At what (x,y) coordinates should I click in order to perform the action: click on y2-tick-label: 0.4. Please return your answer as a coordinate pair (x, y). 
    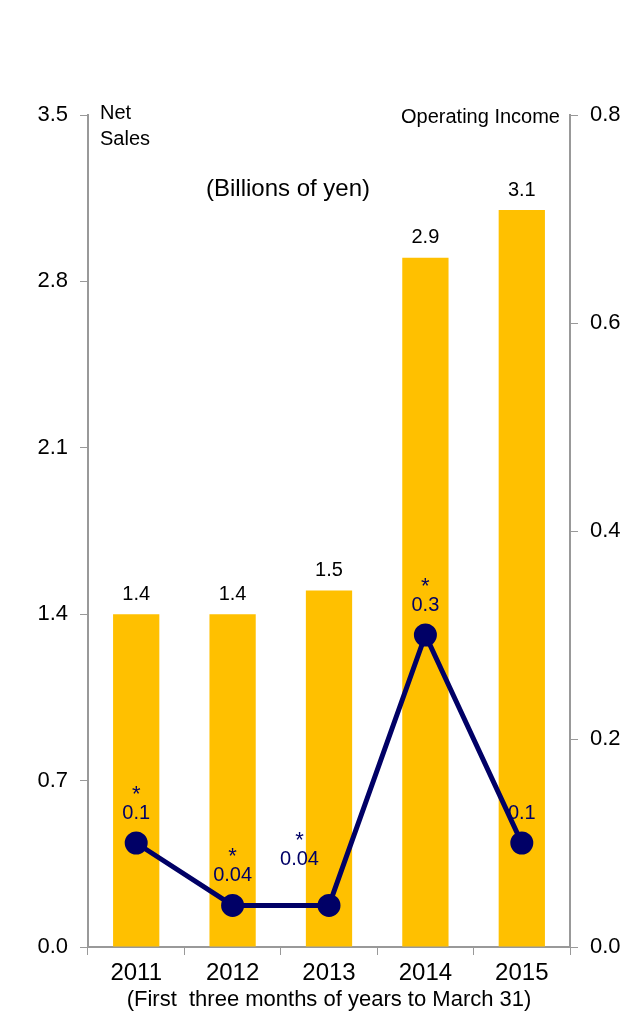
    Looking at the image, I should click on (605, 530).